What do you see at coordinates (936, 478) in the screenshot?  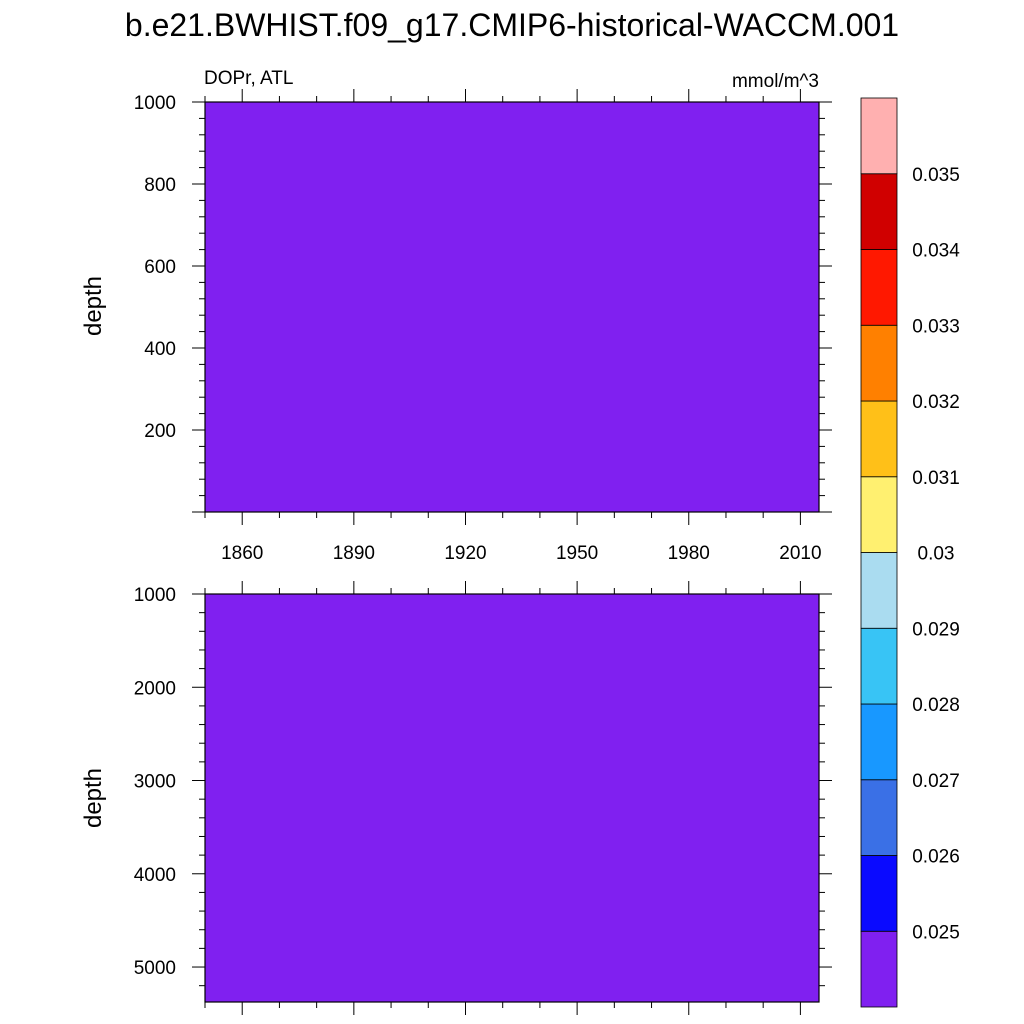 I see `colorbar-label: 0.031` at bounding box center [936, 478].